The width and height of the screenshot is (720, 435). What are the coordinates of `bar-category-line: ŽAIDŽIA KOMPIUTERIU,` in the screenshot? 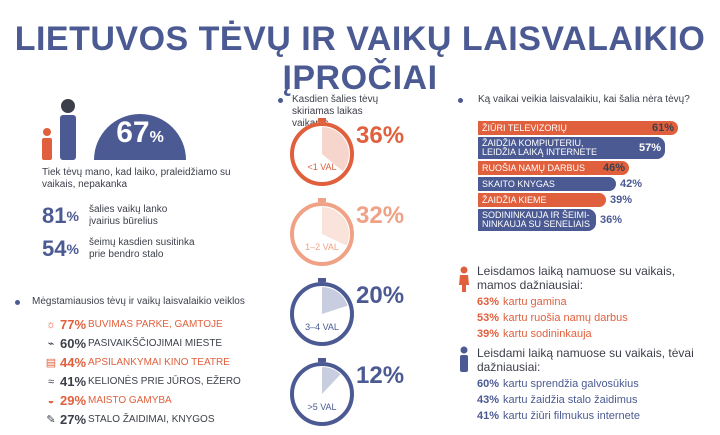 It's located at (533, 143).